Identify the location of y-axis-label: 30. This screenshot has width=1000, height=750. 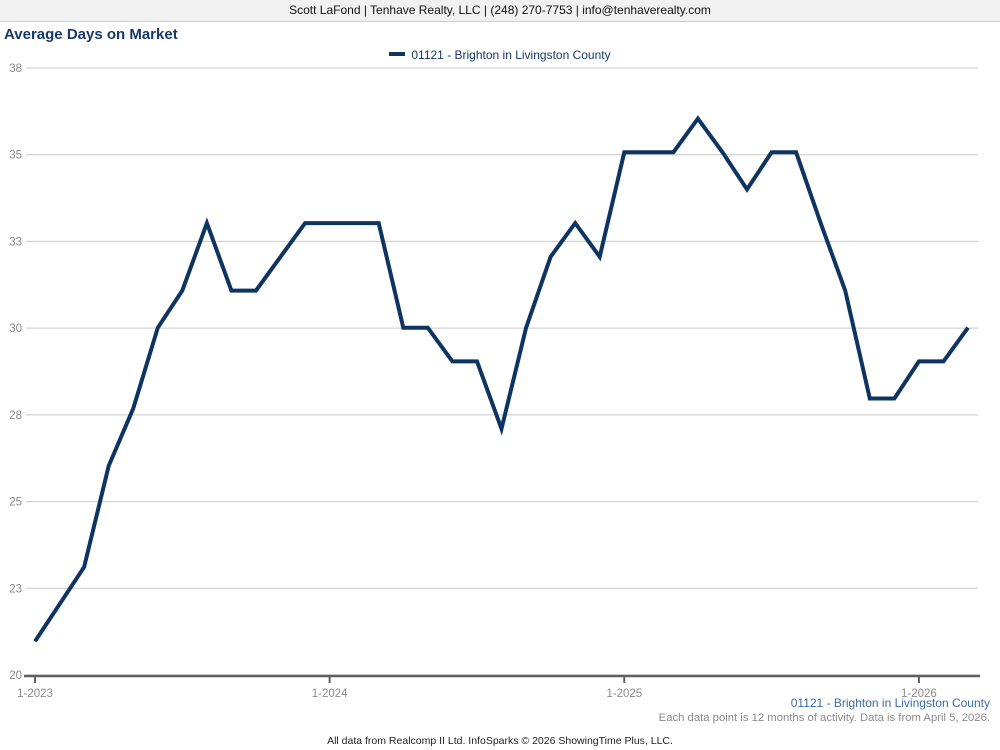
(15, 329).